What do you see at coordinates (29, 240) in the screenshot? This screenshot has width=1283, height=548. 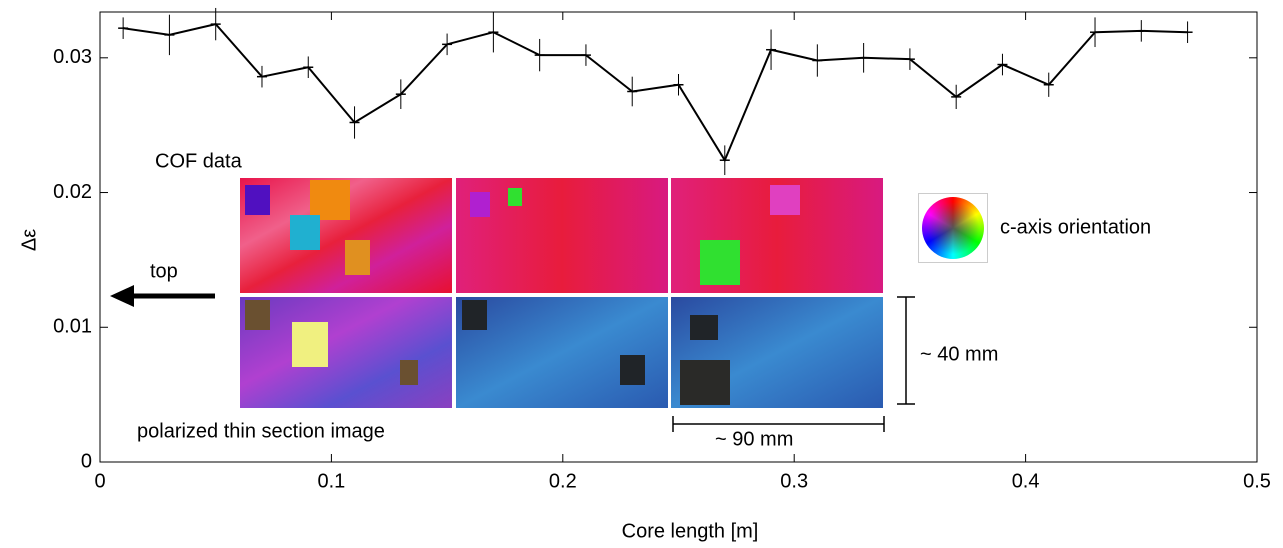 I see `y-axis-label: Δε` at bounding box center [29, 240].